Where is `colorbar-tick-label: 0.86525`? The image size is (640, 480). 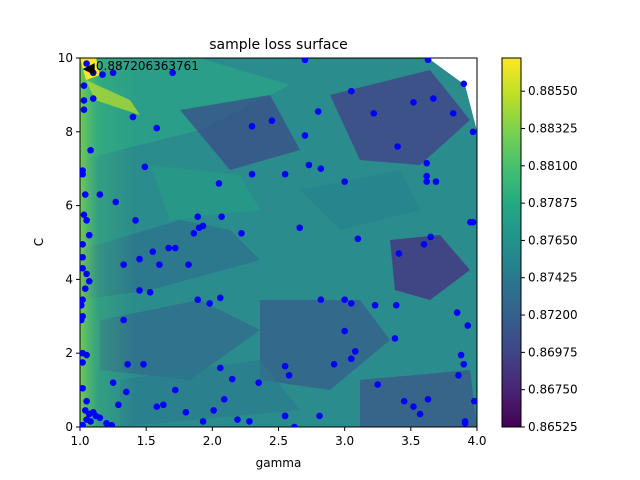 colorbar-tick-label: 0.86525 is located at coordinates (553, 427).